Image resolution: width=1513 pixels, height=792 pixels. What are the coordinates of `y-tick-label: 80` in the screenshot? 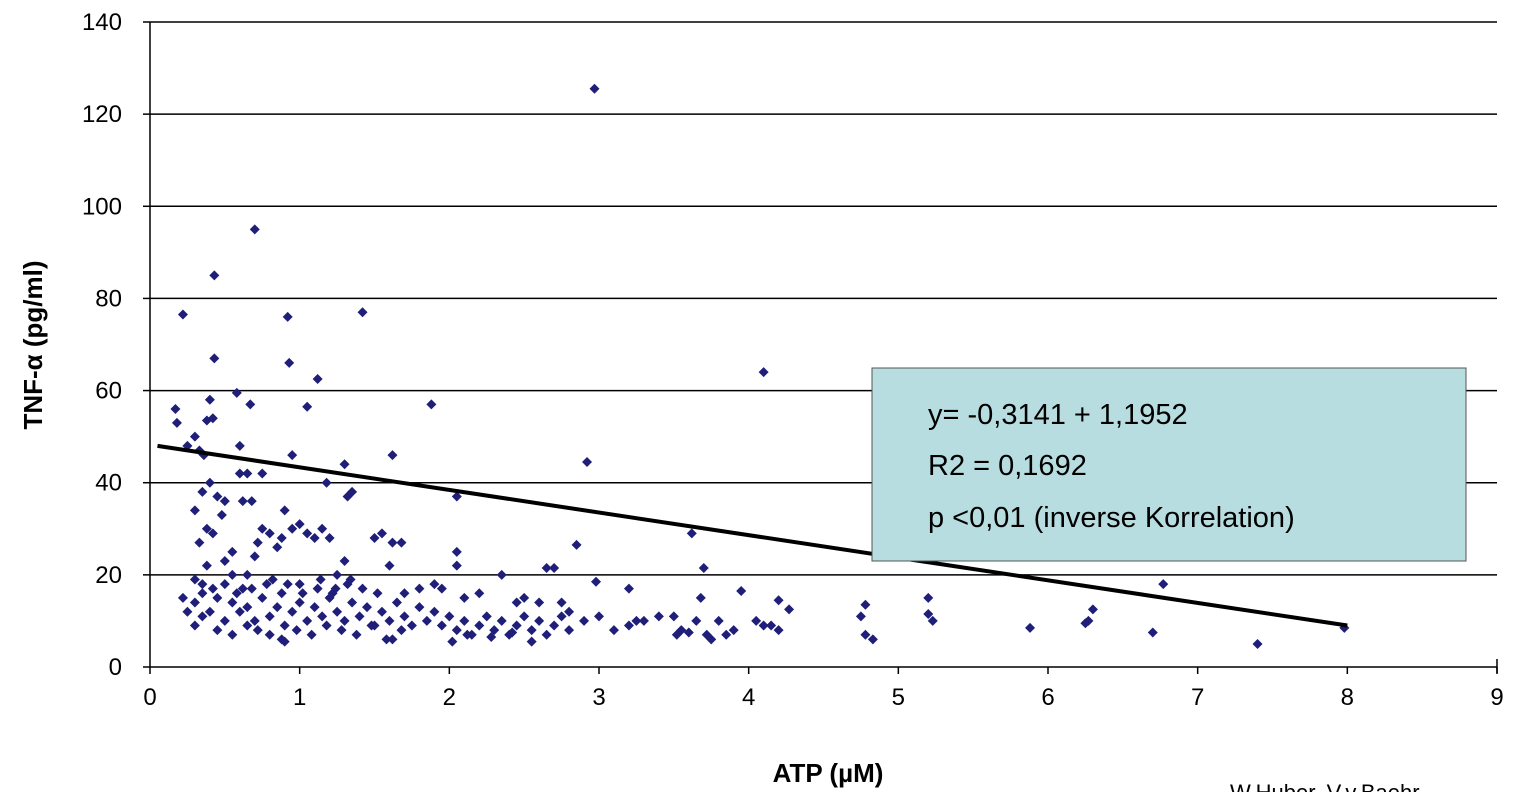 It's located at (108, 298).